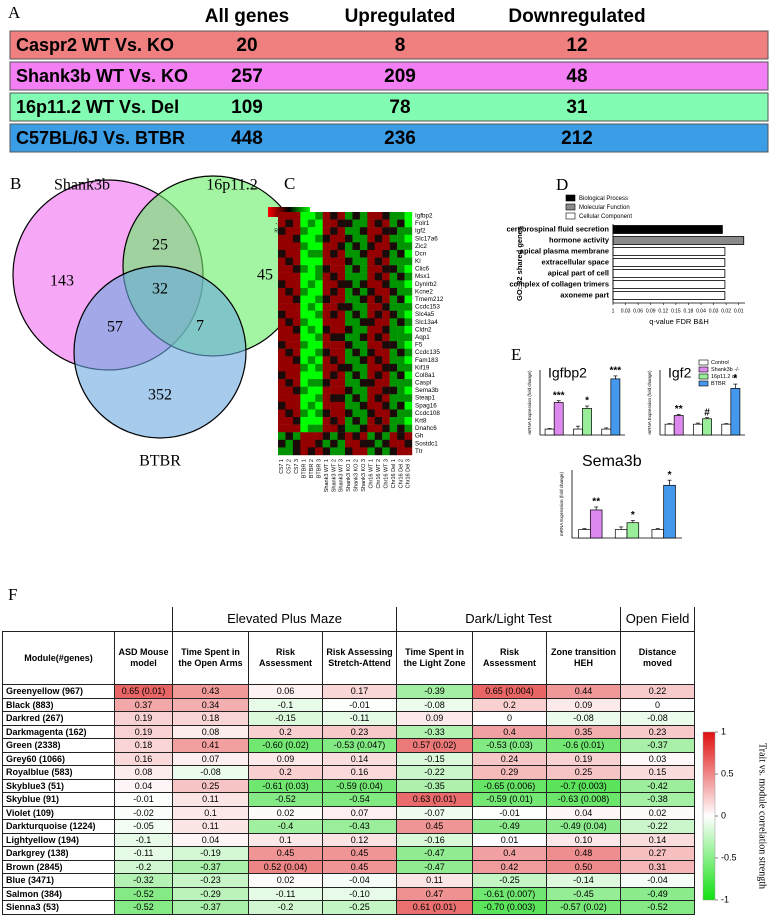  What do you see at coordinates (285, 907) in the screenshot?
I see `correlation-cell: -0.2` at bounding box center [285, 907].